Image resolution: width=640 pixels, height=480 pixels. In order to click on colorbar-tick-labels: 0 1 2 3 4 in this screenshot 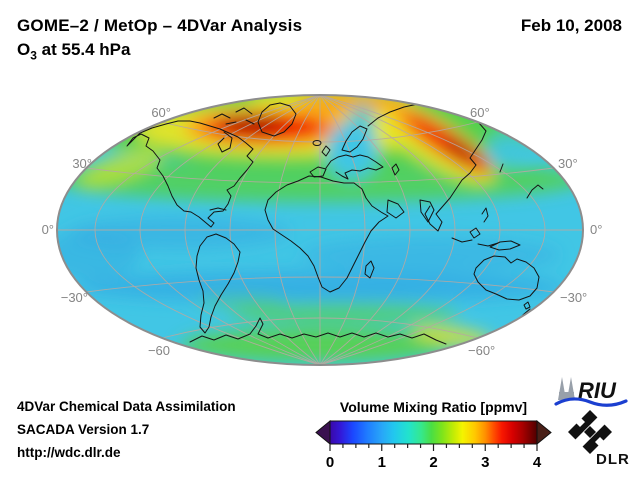, I will do `click(434, 462)`.